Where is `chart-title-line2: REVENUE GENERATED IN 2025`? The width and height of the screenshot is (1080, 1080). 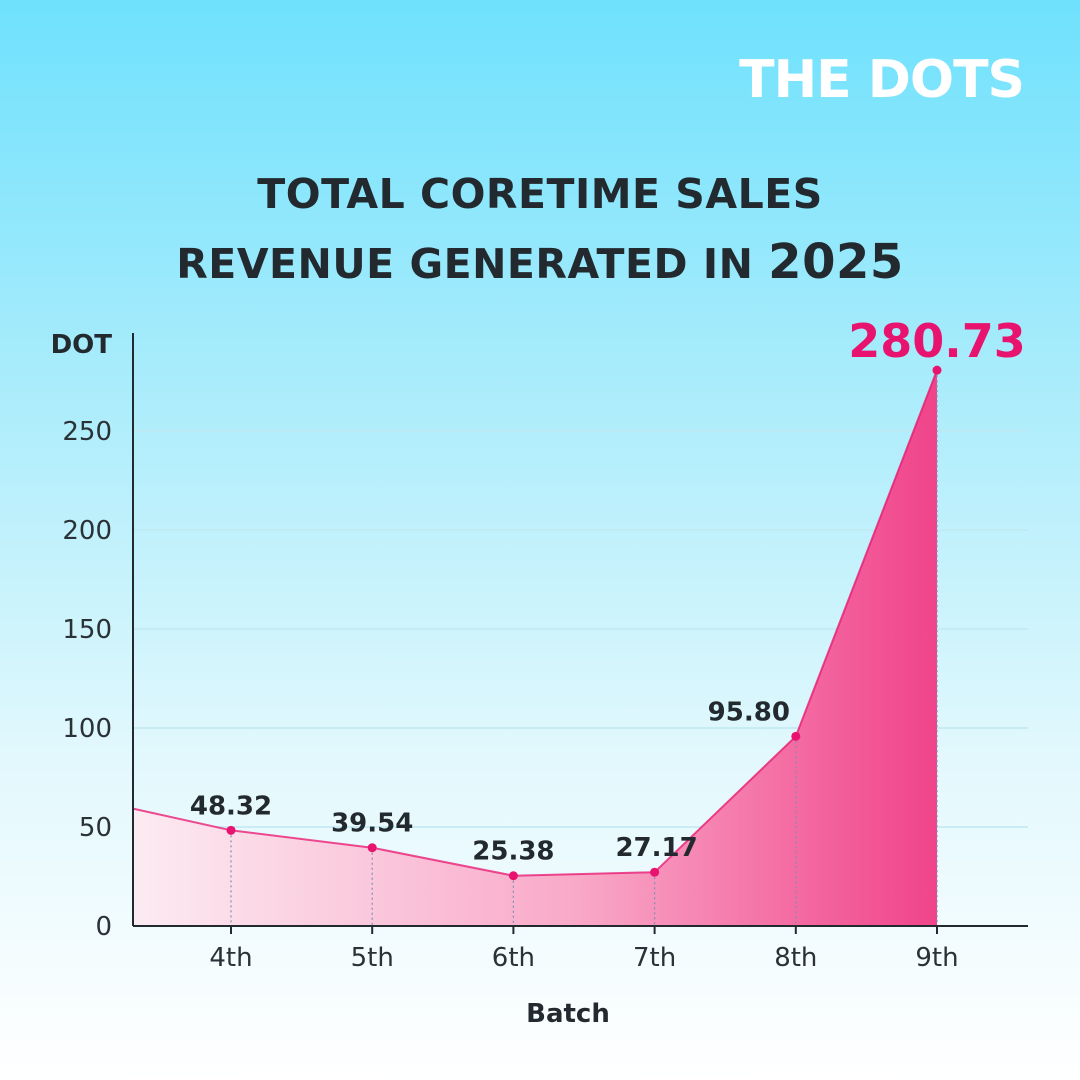
chart-title-line2: REVENUE GENERATED IN 2025 is located at coordinates (540, 263).